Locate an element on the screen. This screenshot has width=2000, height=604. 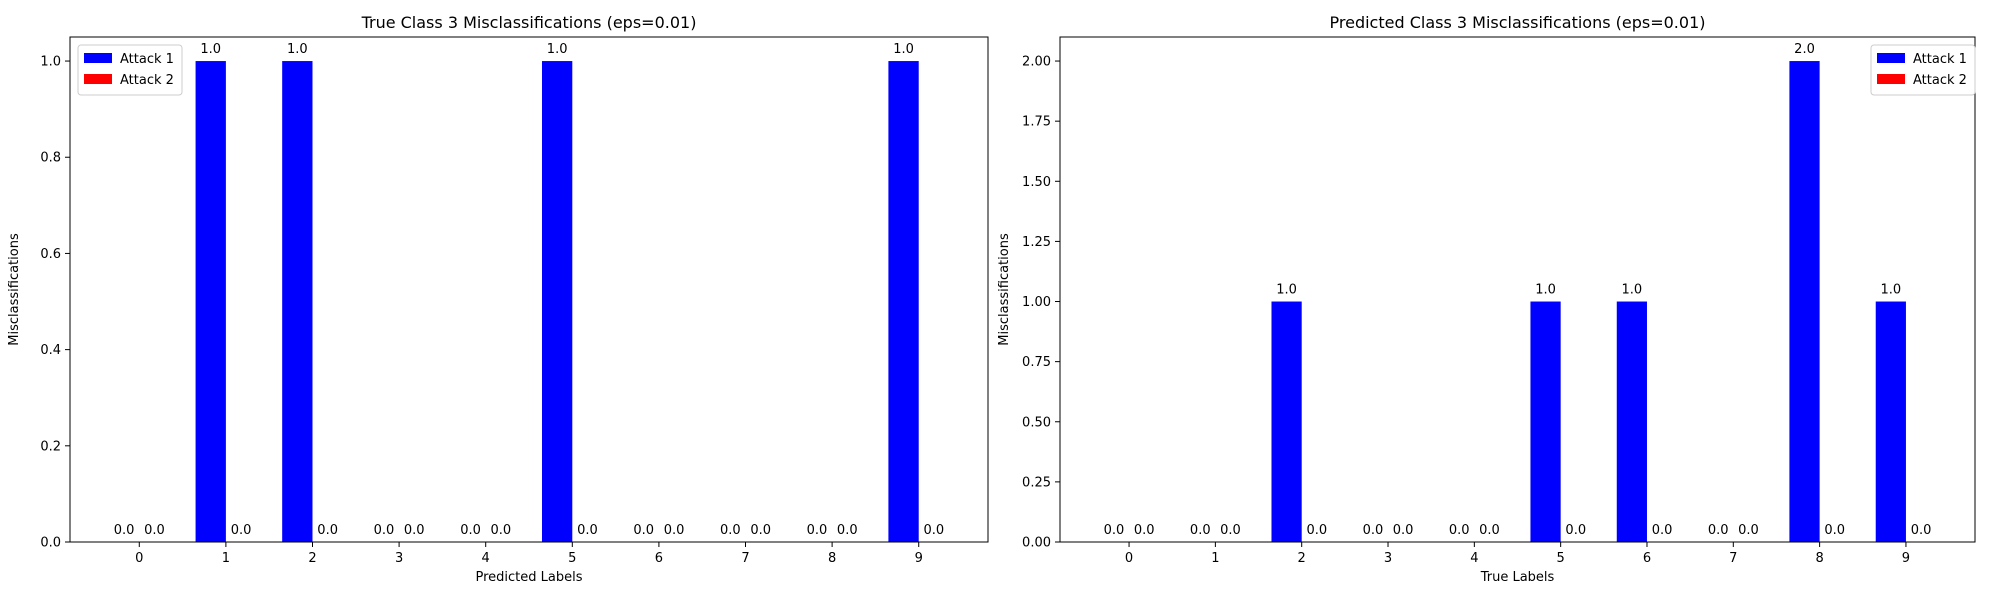
y-tick-label: 0.8 is located at coordinates (50, 158).